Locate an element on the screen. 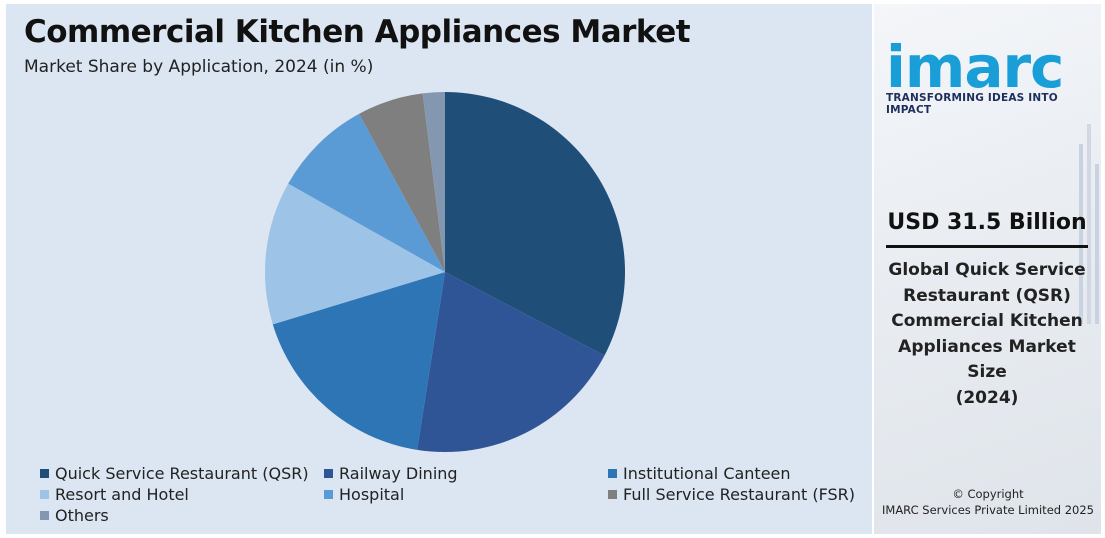 This screenshot has width=1105, height=538. legend-label: Full Service Restaurant (FSR) is located at coordinates (739, 494).